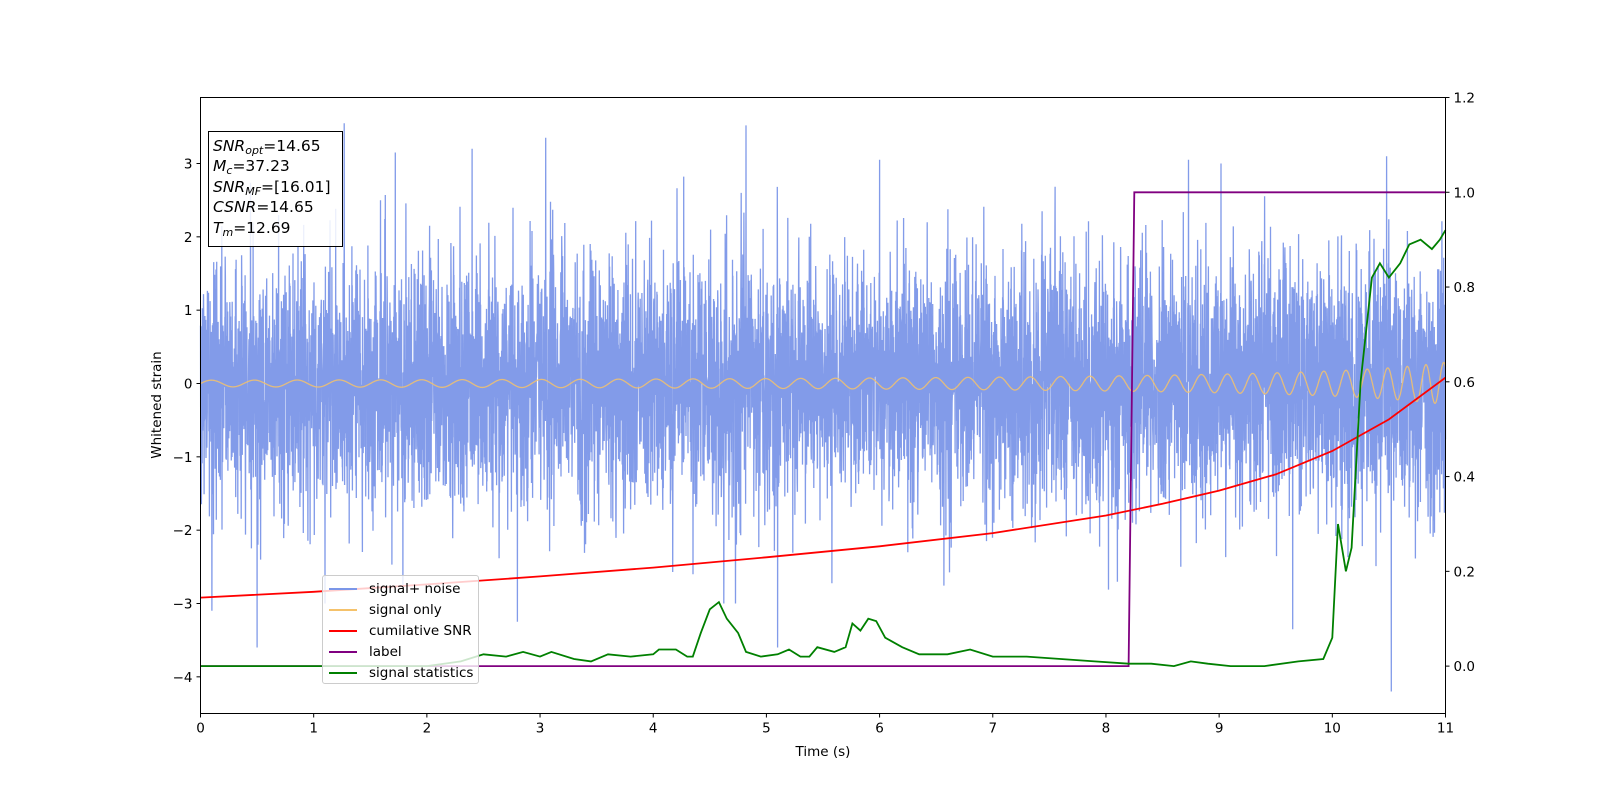 The image size is (1600, 800). Describe the element at coordinates (766, 729) in the screenshot. I see `x-tick-label: 5` at that location.